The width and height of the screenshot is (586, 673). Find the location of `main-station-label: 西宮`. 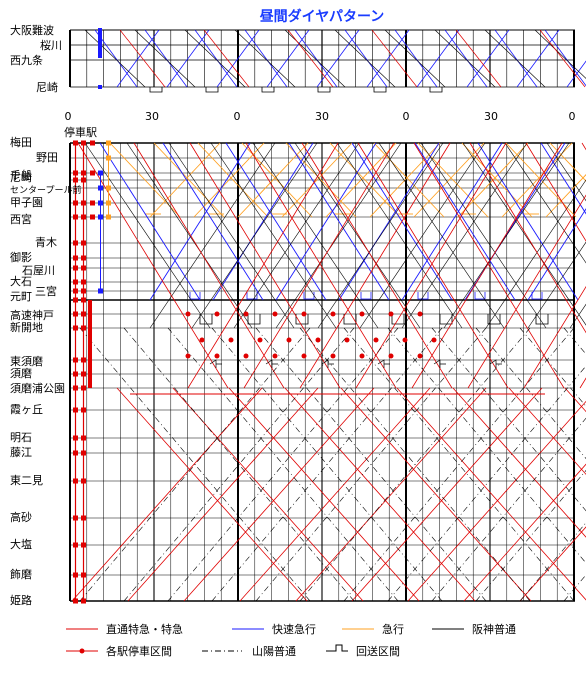

main-station-label: 西宮 is located at coordinates (21, 219).